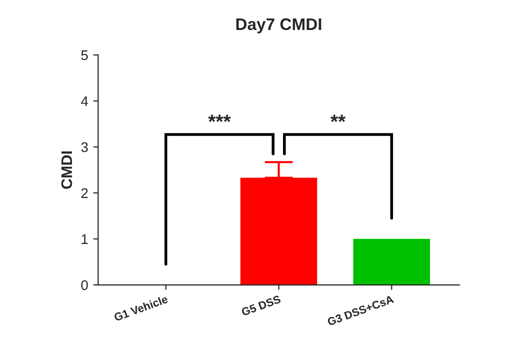 The width and height of the screenshot is (522, 350). Describe the element at coordinates (84, 101) in the screenshot. I see `y-tick-label: 4` at that location.